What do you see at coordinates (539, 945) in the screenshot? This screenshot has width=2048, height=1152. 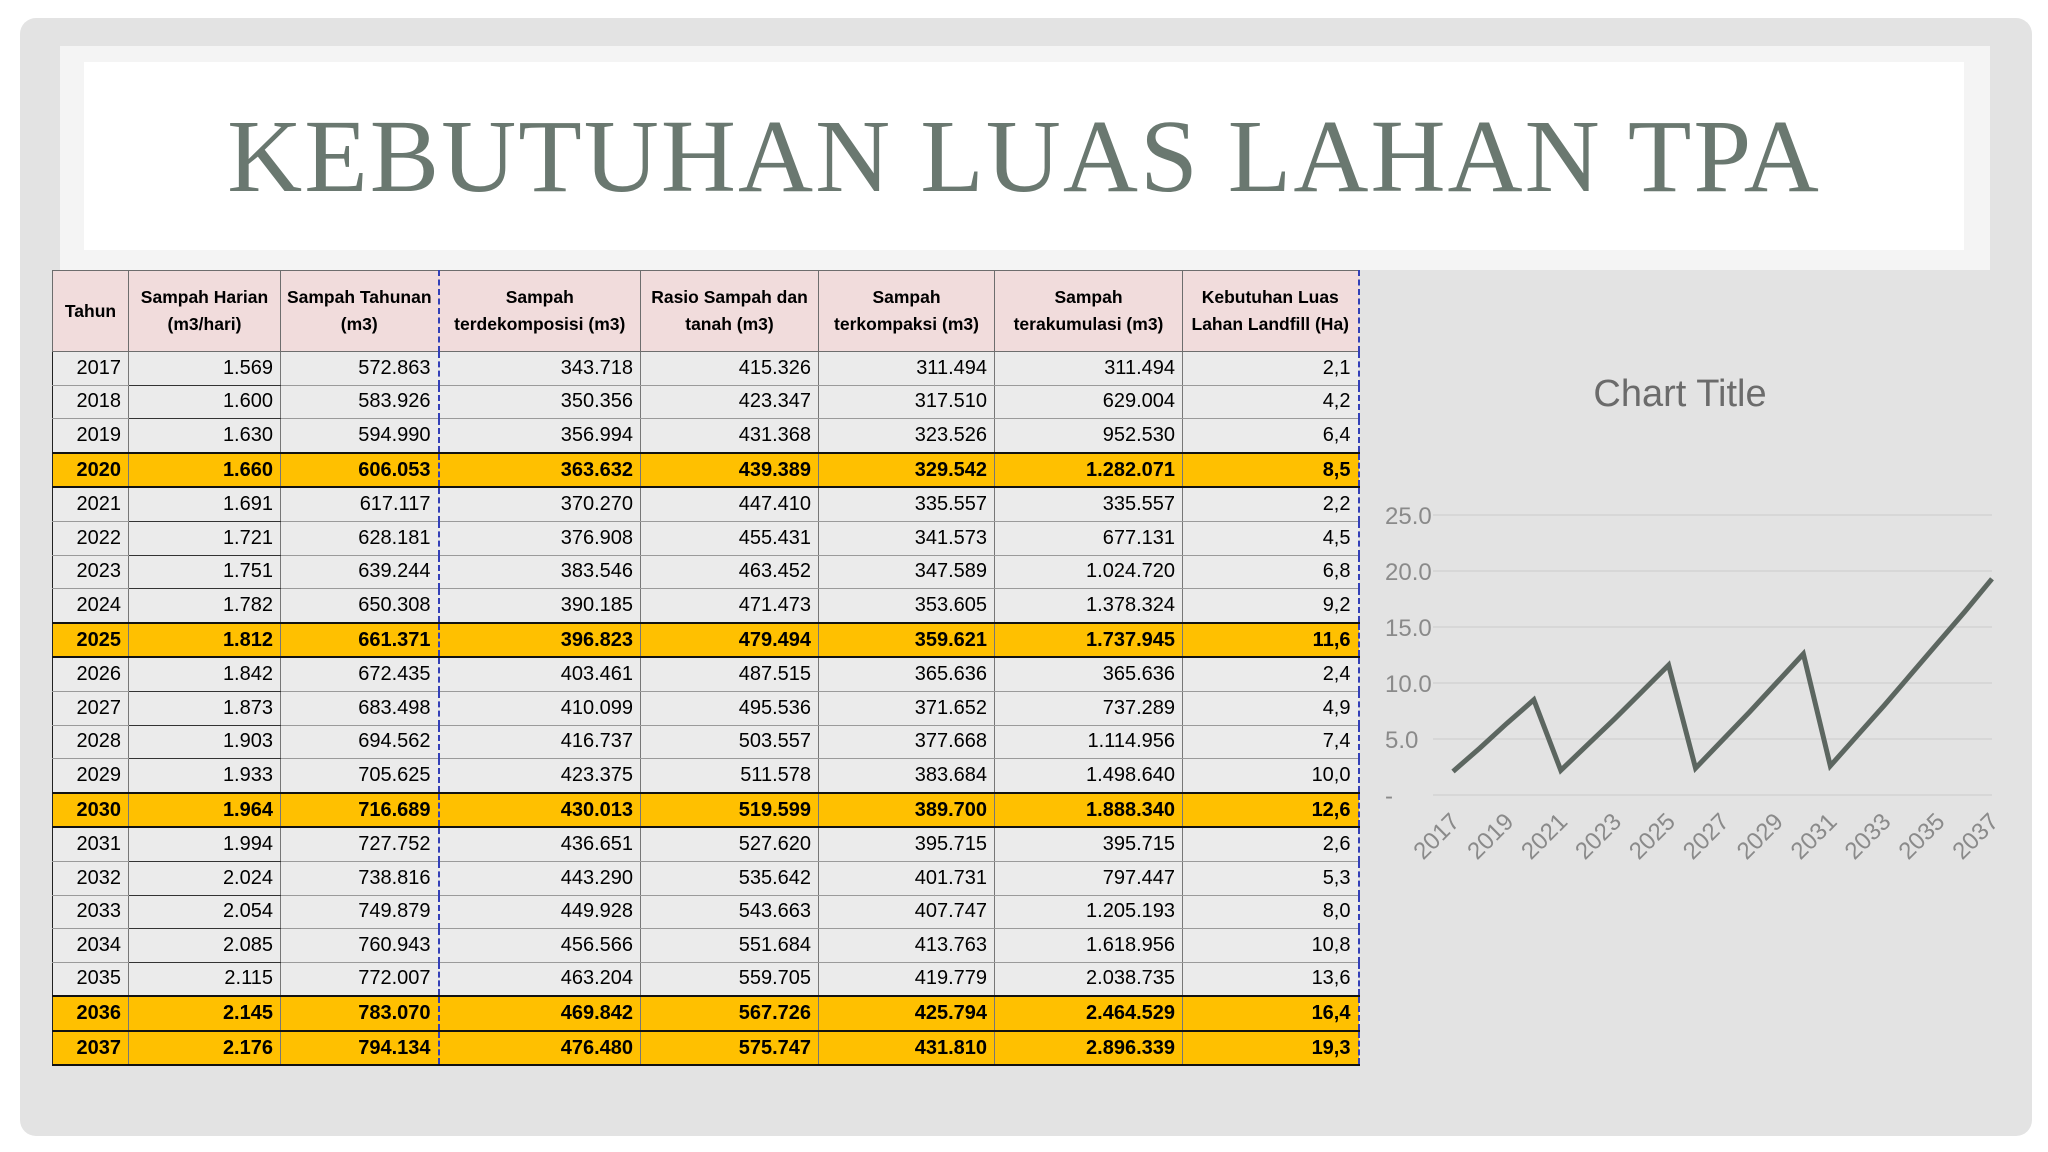 I see `table-cell: 456.566` at bounding box center [539, 945].